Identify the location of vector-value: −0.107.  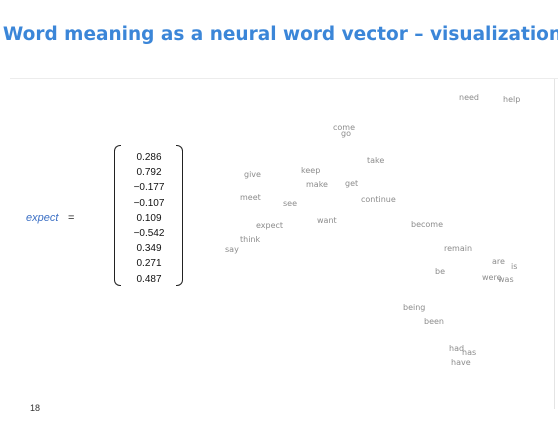
(149, 203).